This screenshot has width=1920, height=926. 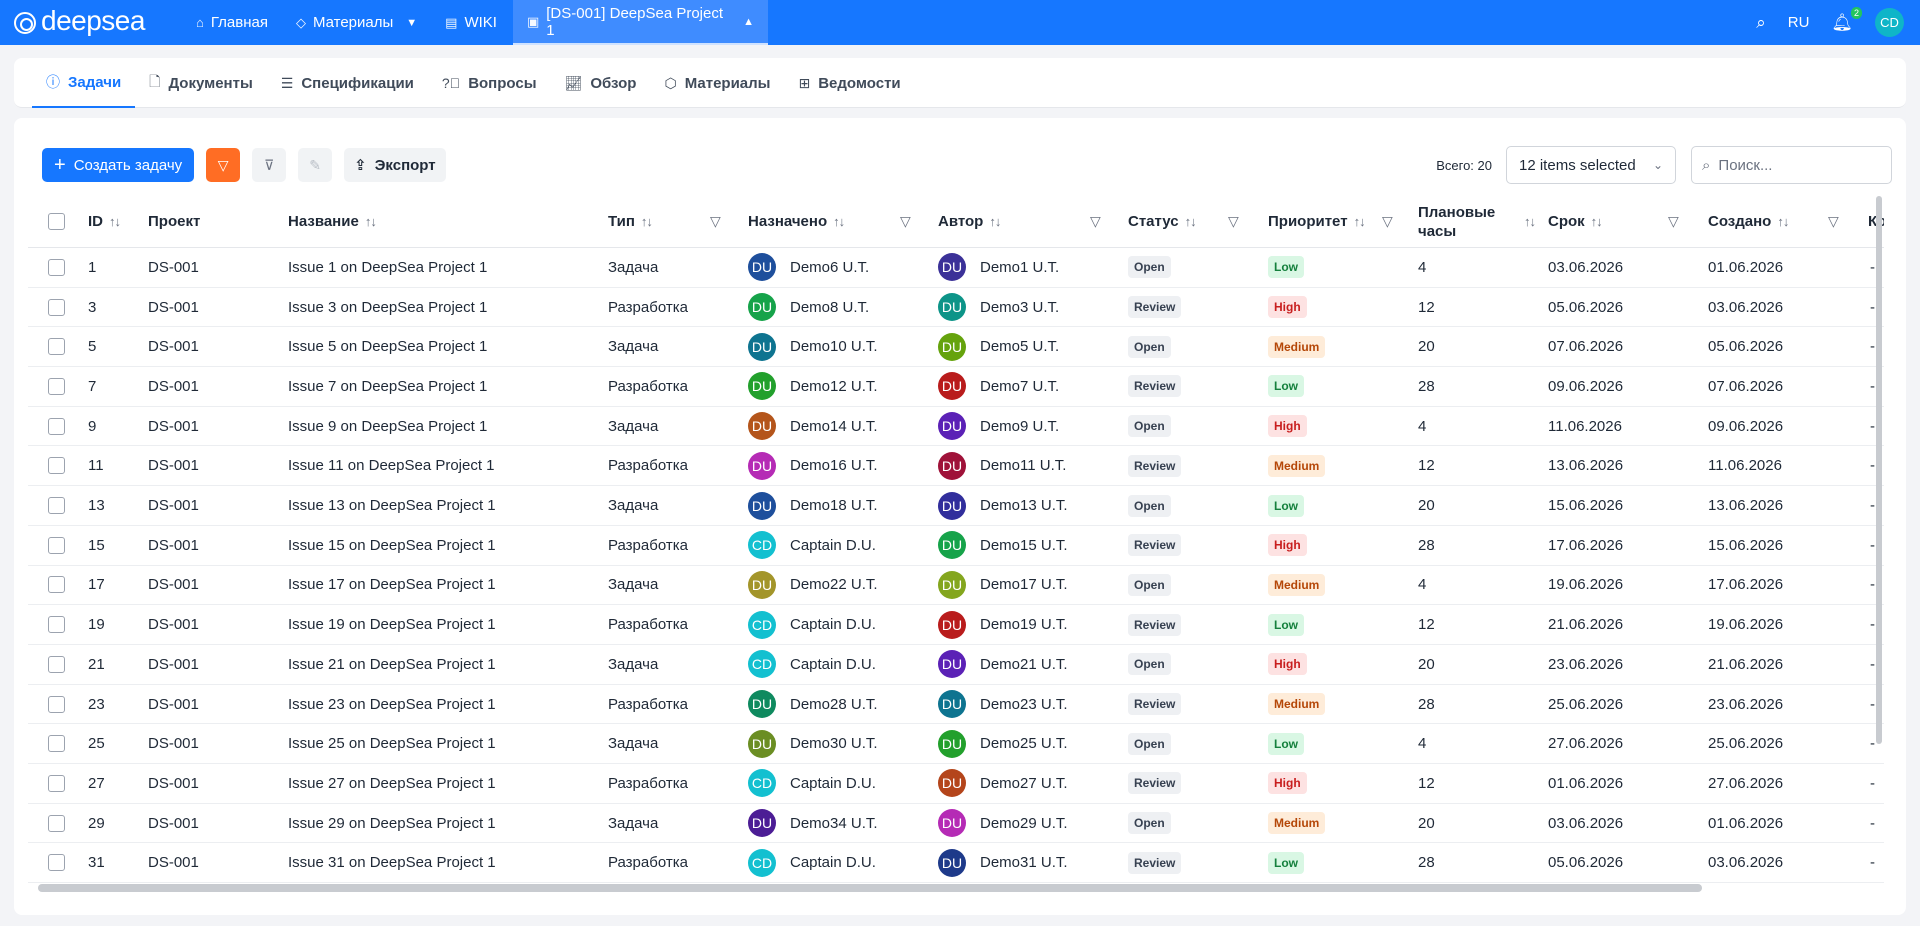 I want to click on cell-name: Issue 7 on DeepSea Project 1, so click(x=388, y=386).